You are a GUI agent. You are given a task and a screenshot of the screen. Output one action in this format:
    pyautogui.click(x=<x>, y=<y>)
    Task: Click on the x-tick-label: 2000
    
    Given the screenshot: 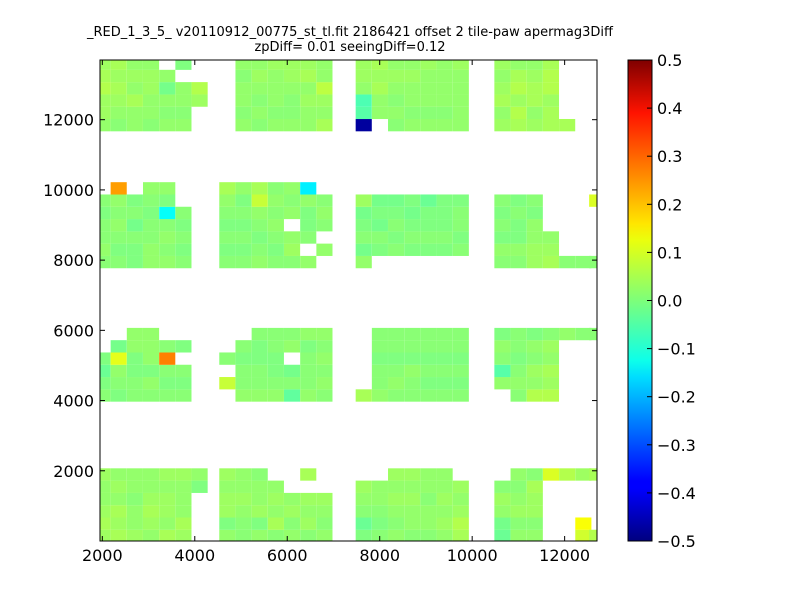 What is the action you would take?
    pyautogui.click(x=102, y=555)
    